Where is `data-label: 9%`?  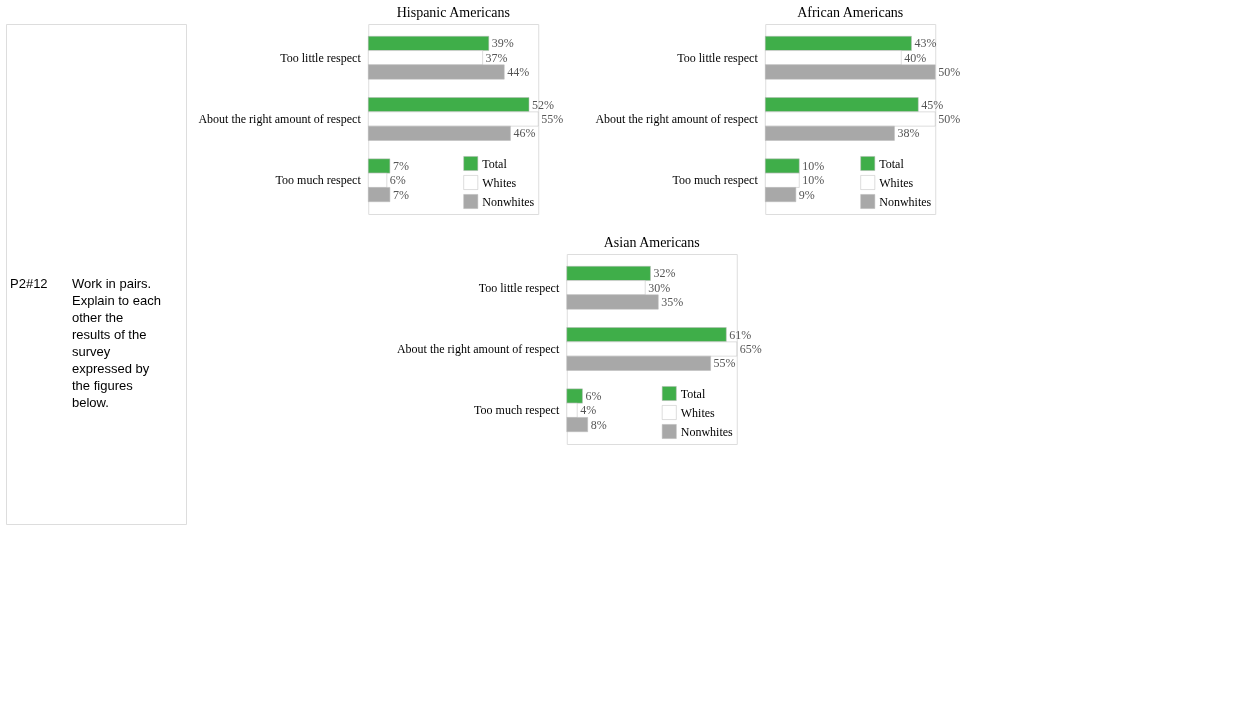
data-label: 9% is located at coordinates (806, 194).